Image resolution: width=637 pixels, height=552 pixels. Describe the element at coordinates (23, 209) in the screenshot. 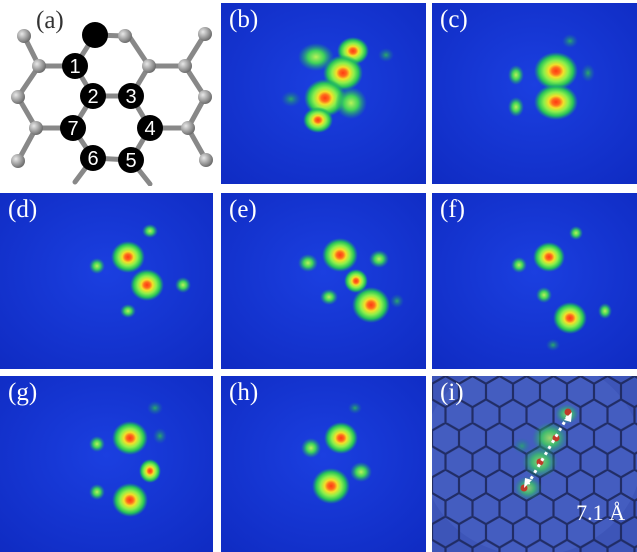

I see `panel-label-d: (d)` at that location.